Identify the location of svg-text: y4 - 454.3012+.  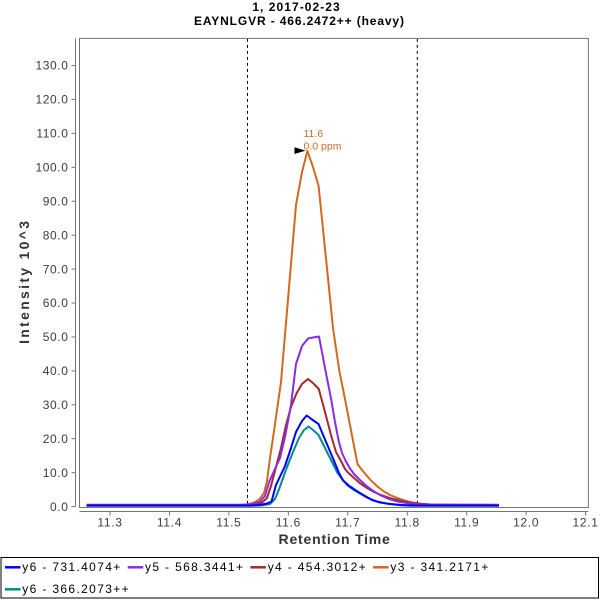
(317, 567).